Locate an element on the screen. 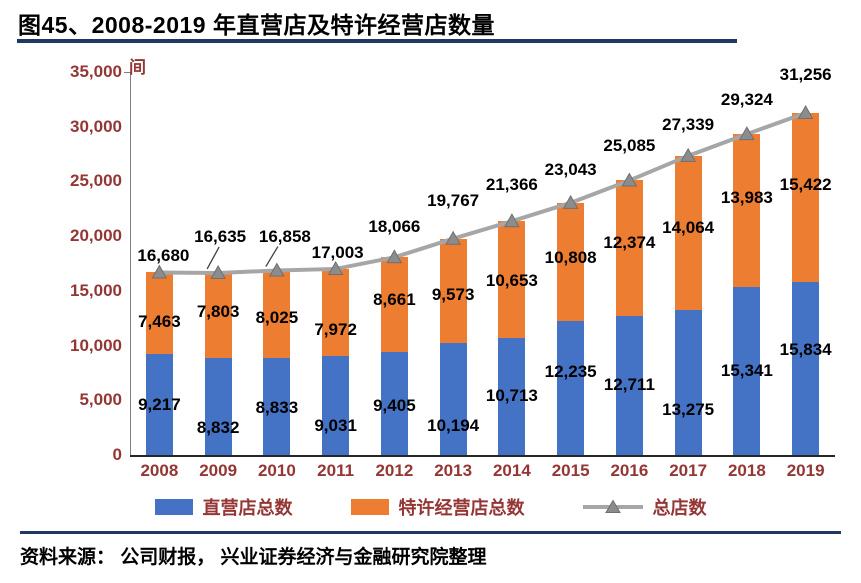 Image resolution: width=861 pixels, height=583 pixels. data-label-total: 16,858 is located at coordinates (284, 236).